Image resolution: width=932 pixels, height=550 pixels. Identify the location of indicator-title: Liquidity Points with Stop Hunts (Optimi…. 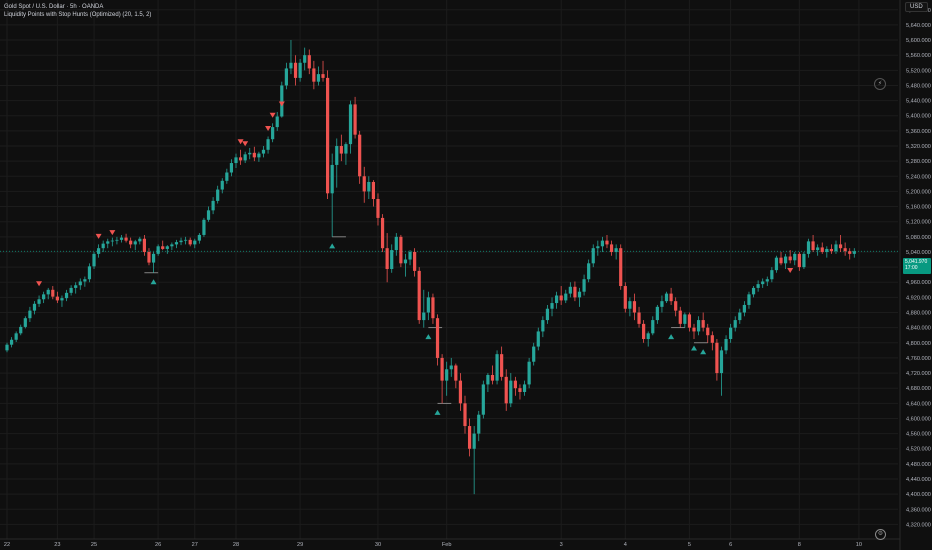
(78, 15).